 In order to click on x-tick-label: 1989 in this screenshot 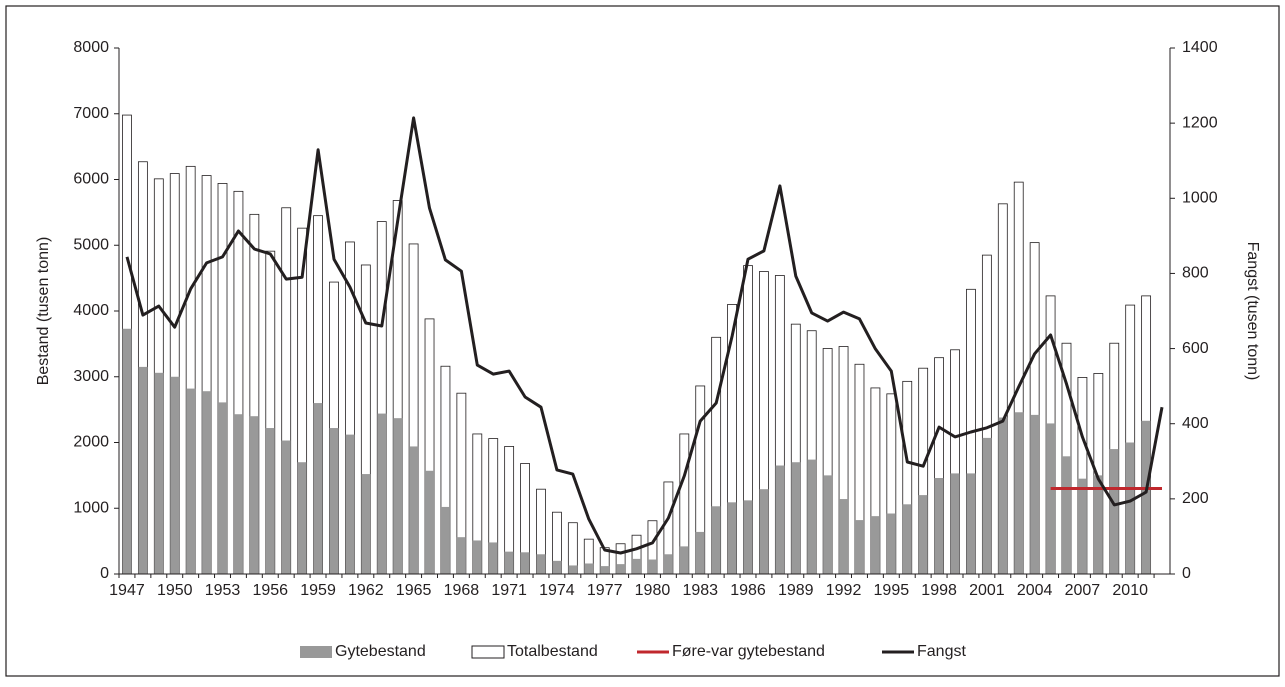, I will do `click(796, 590)`.